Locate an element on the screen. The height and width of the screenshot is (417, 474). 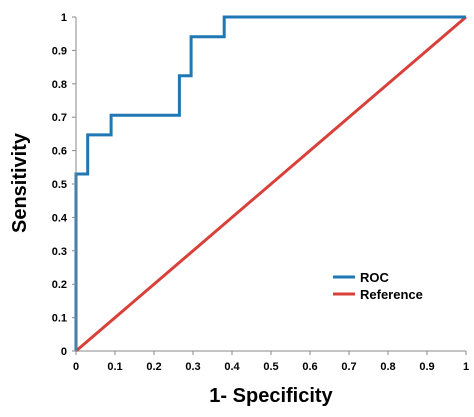
x-tick-label: 0 is located at coordinates (76, 367).